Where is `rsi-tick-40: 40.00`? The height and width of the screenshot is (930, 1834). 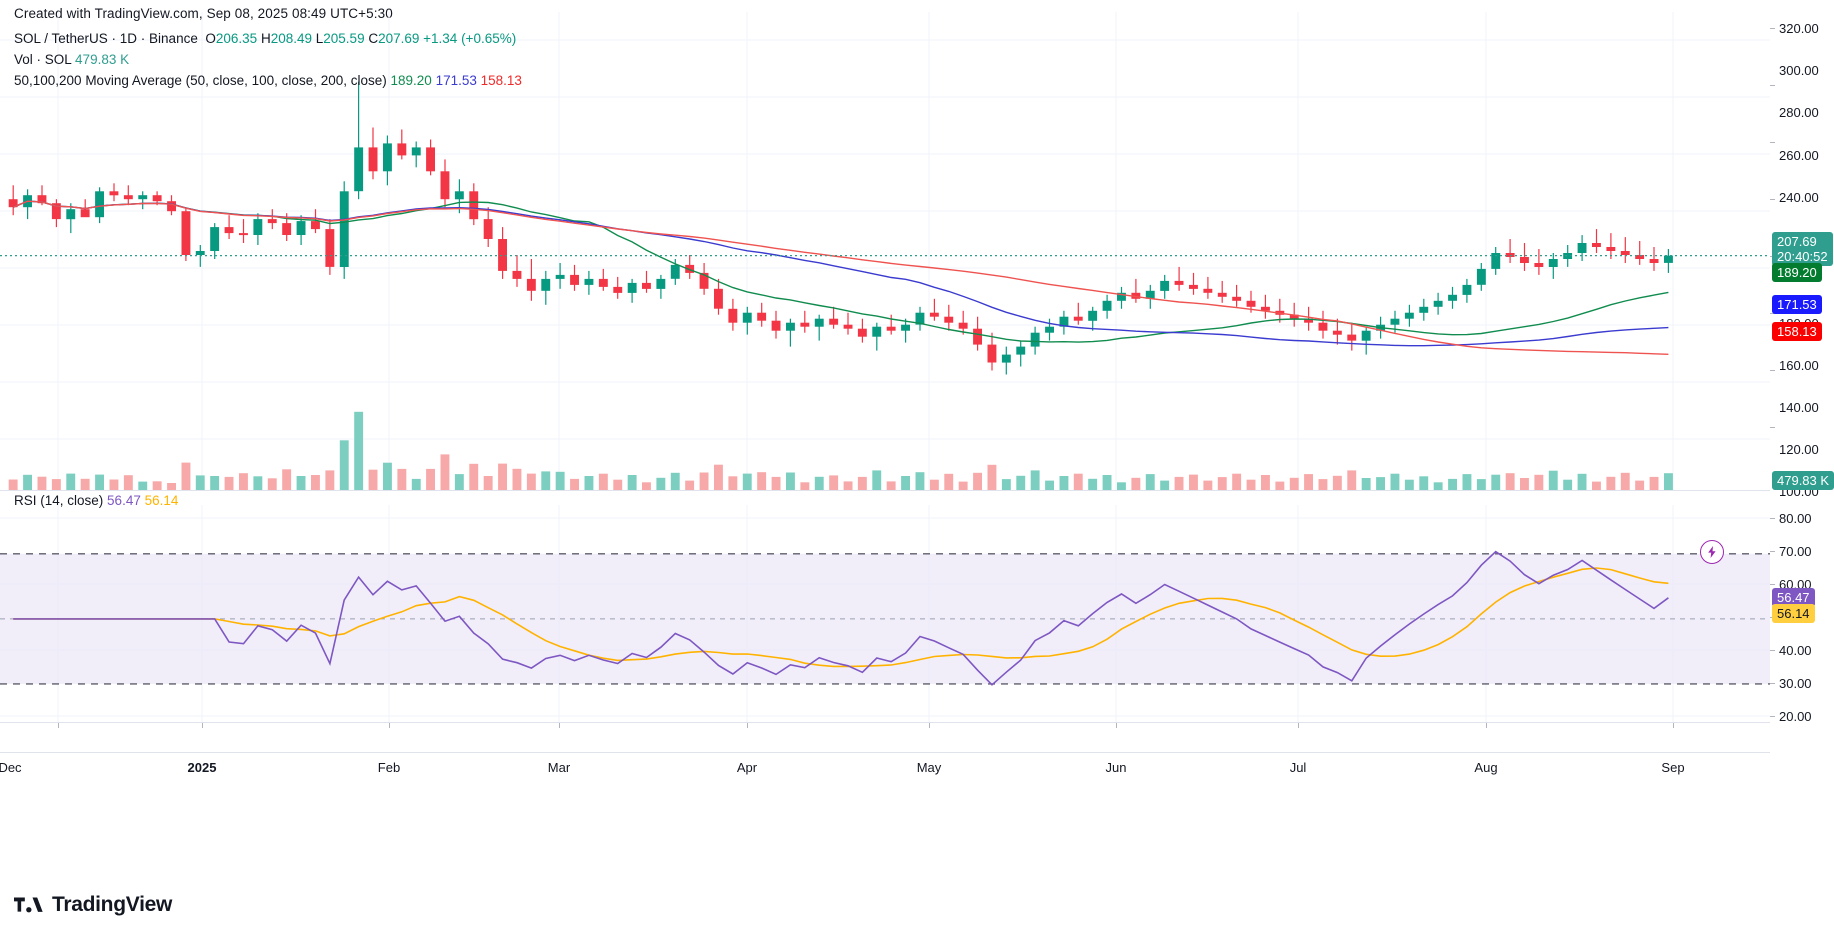 rsi-tick-40: 40.00 is located at coordinates (1795, 650).